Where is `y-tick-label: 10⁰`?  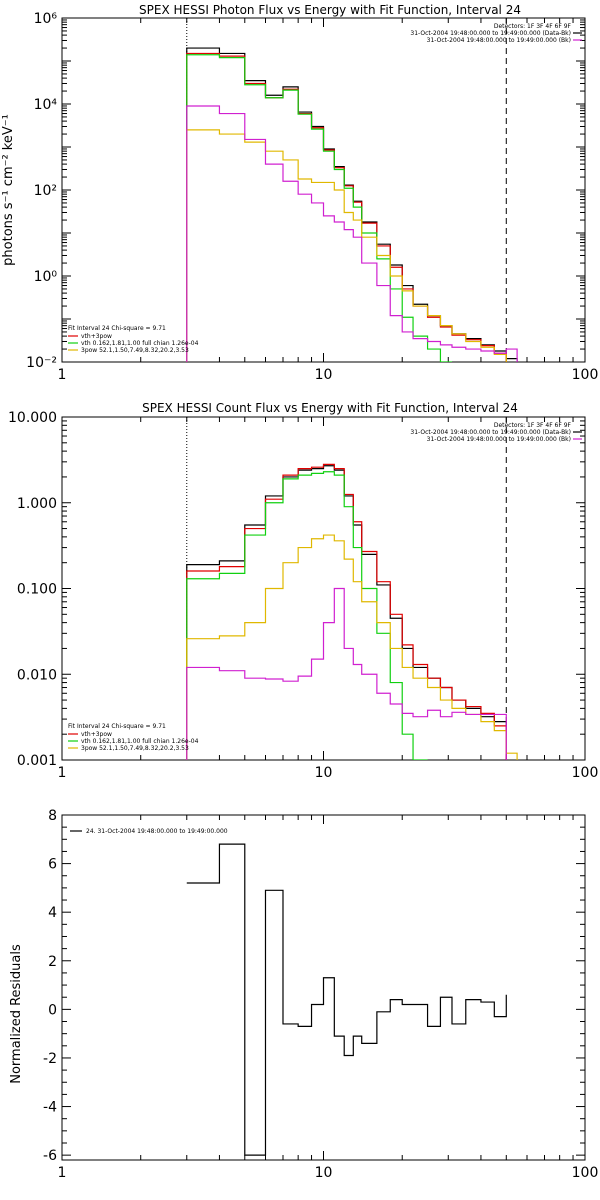
y-tick-label: 10⁰ is located at coordinates (46, 277).